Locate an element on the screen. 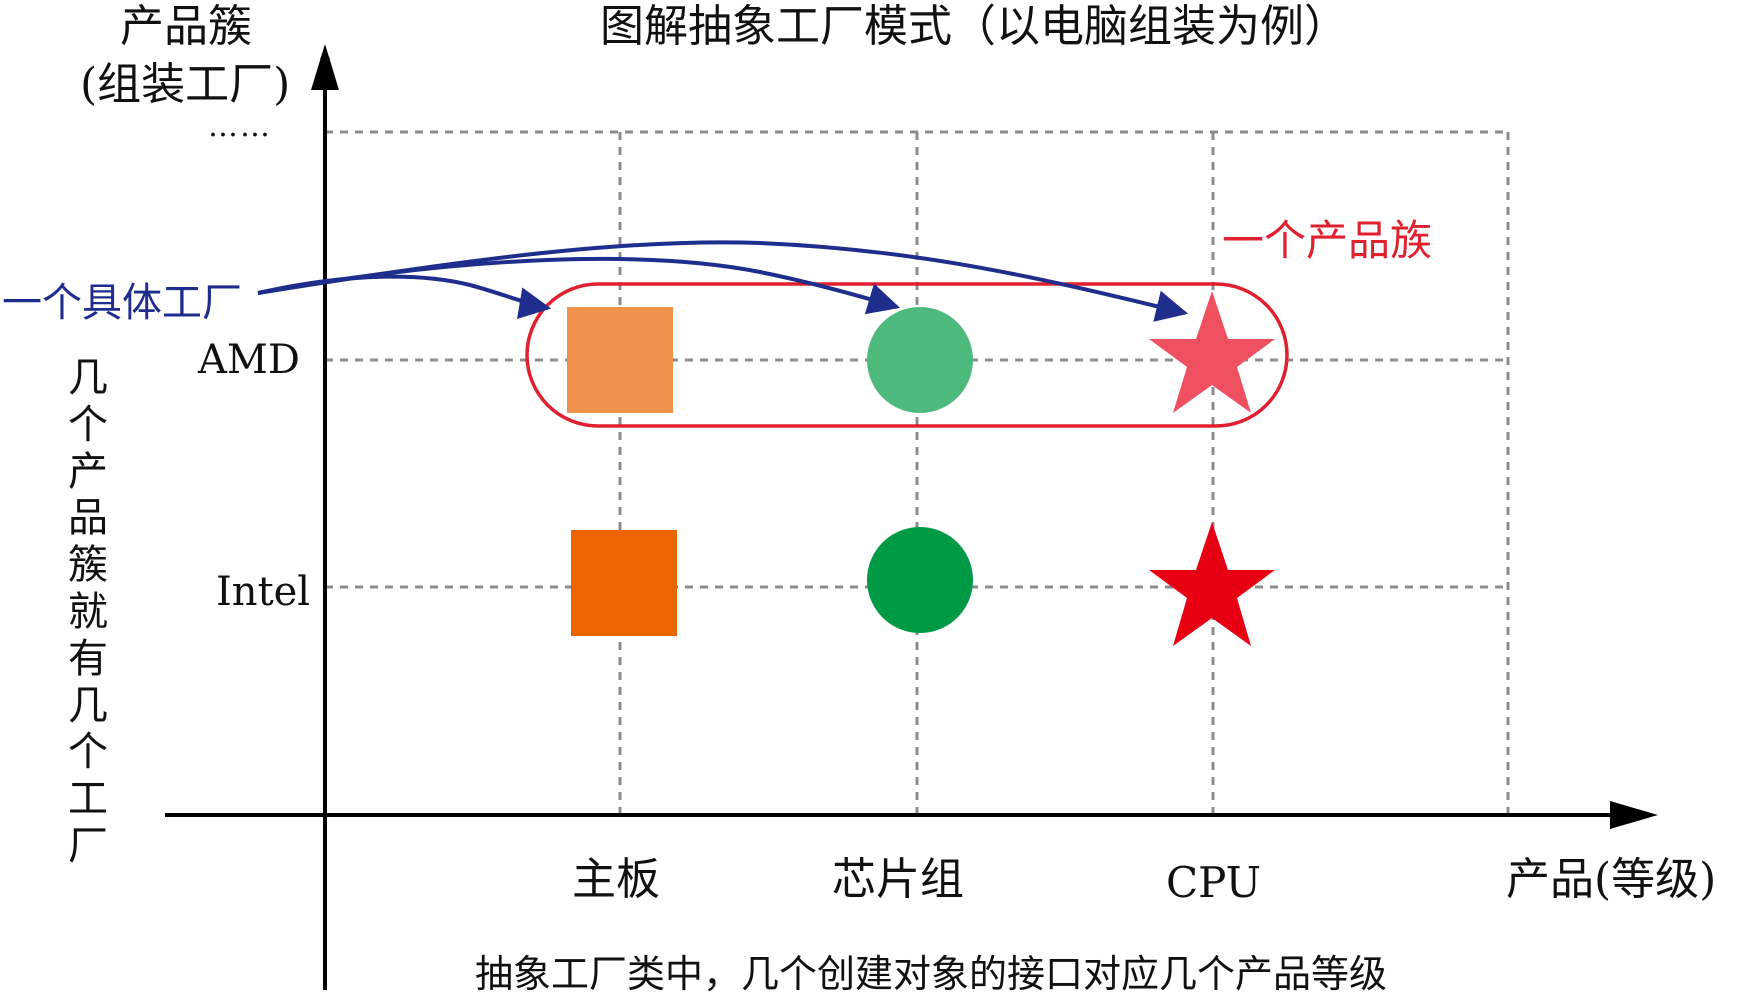  y-axis-arrowhead-icon is located at coordinates (325, 67).